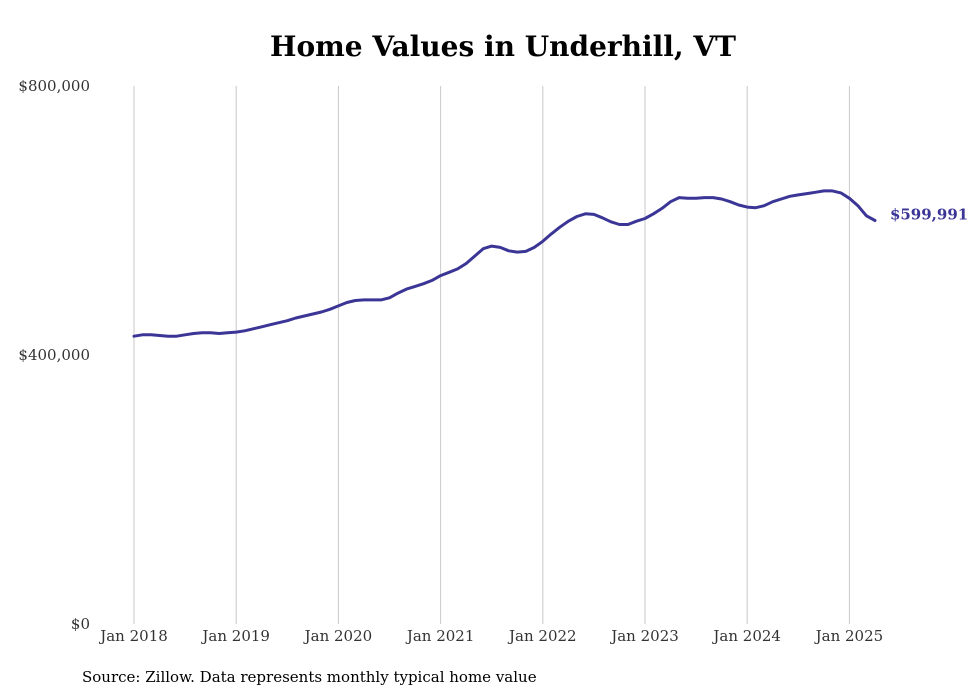 Image resolution: width=980 pixels, height=699 pixels. Describe the element at coordinates (80, 624) in the screenshot. I see `y-tick-label: $0` at that location.